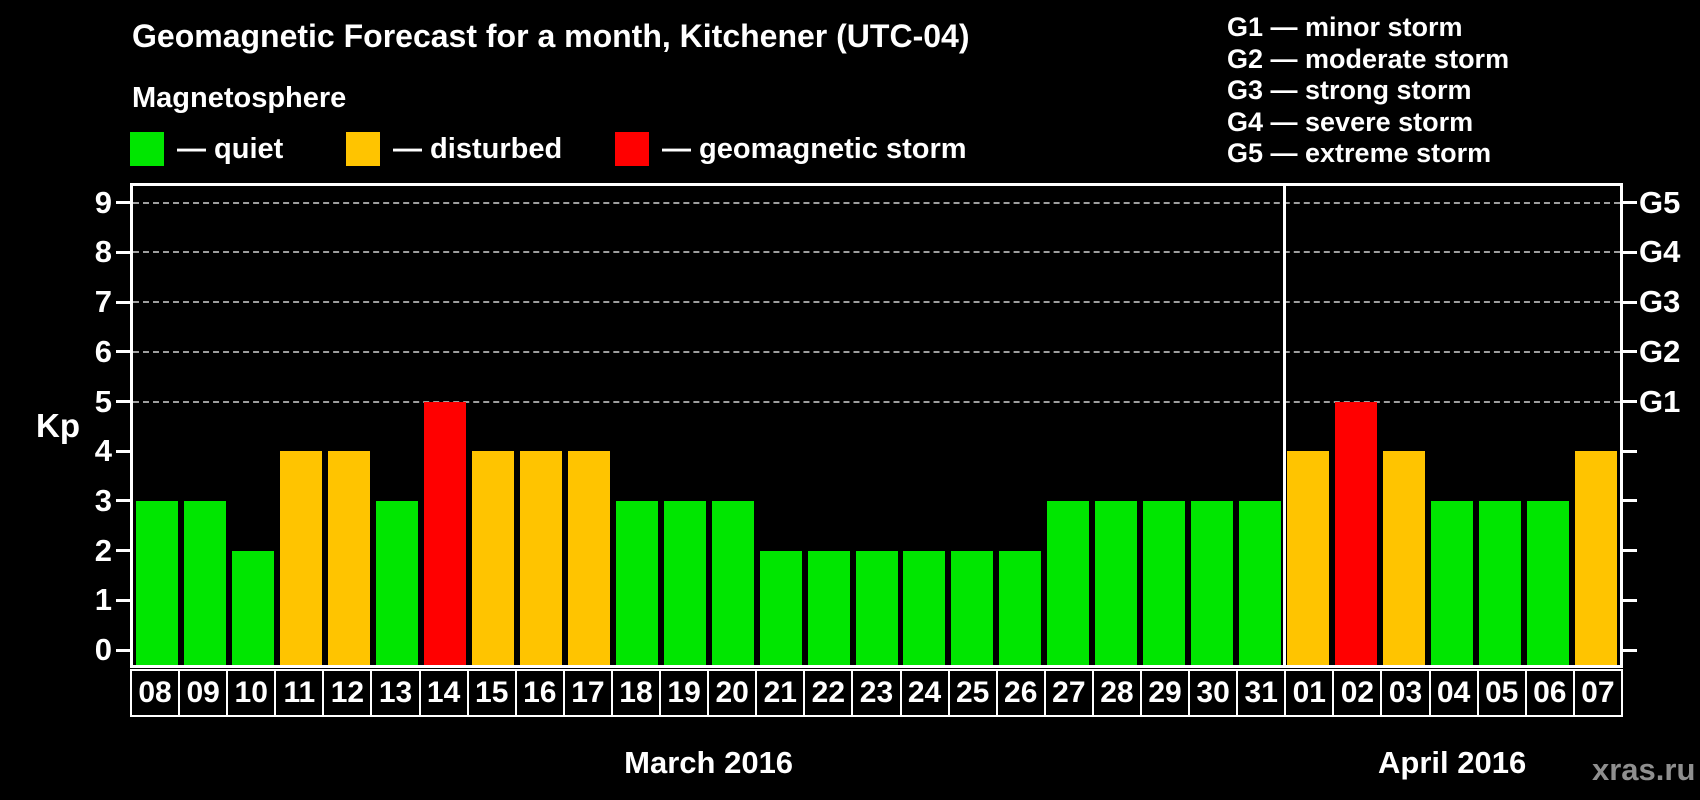 Image resolution: width=1700 pixels, height=800 pixels. What do you see at coordinates (155, 693) in the screenshot?
I see `day-label-cell: 08` at bounding box center [155, 693].